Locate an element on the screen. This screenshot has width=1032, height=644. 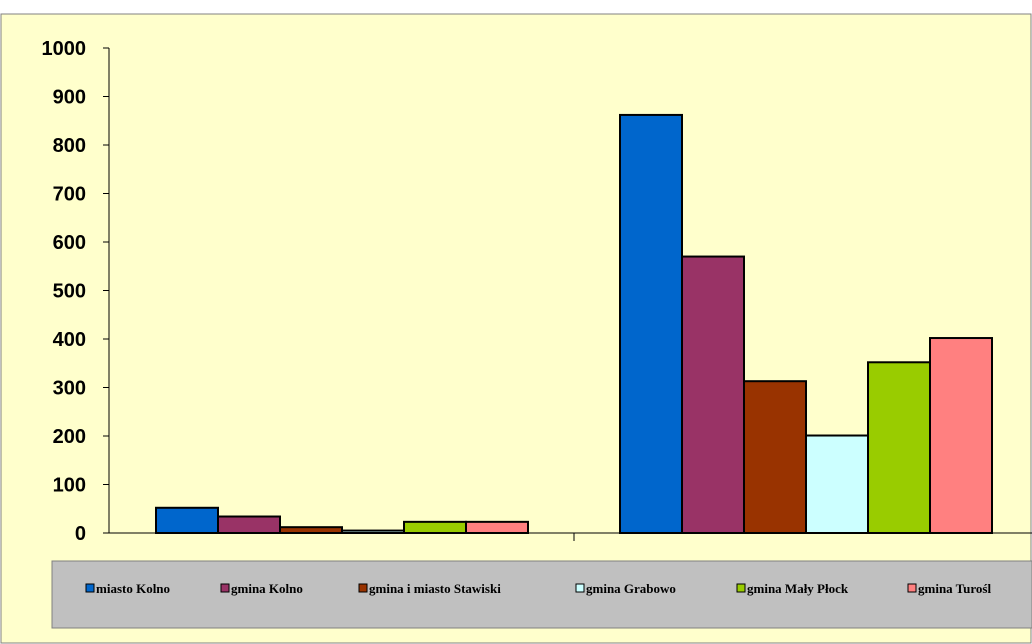
legend-label: gmina i miasto Stawiski is located at coordinates (435, 588).